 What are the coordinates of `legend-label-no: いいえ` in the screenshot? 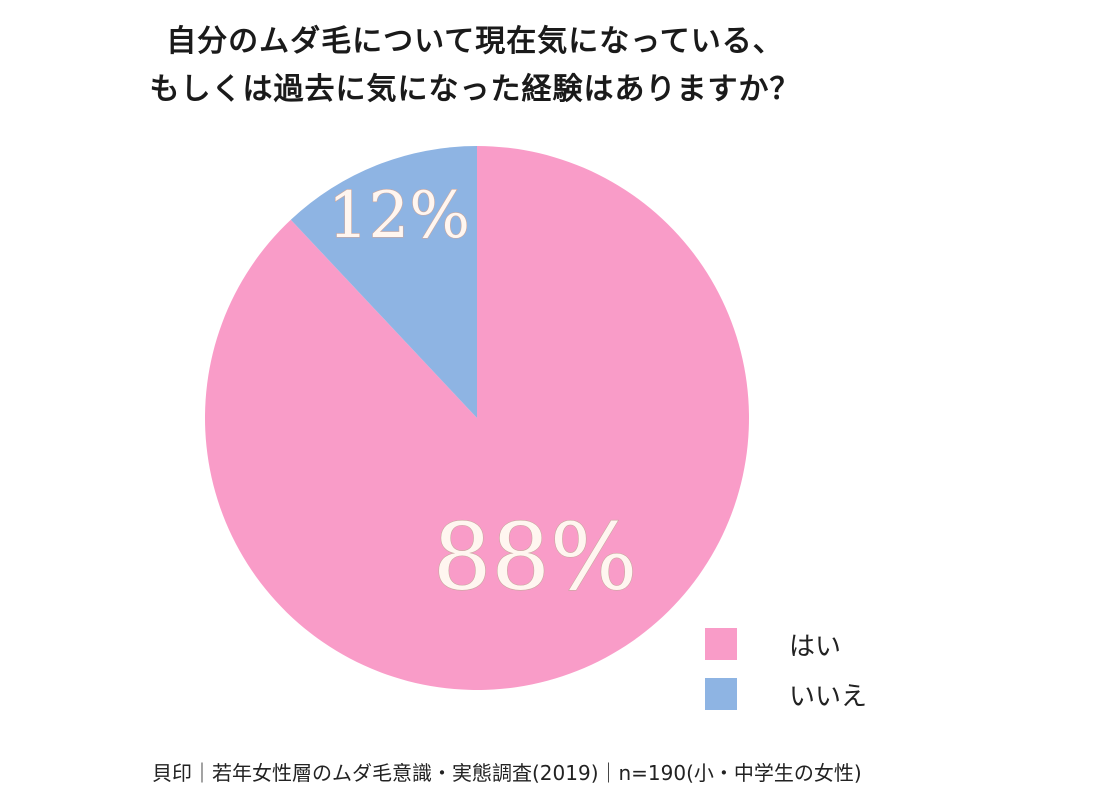 It's located at (828, 696).